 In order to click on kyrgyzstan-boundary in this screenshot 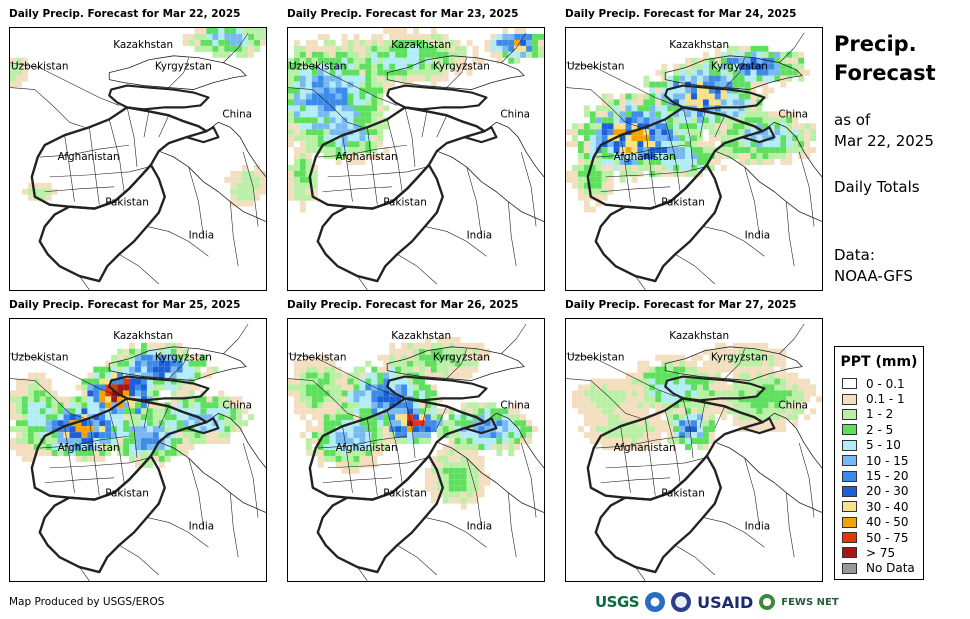, I will do `click(437, 388)`.